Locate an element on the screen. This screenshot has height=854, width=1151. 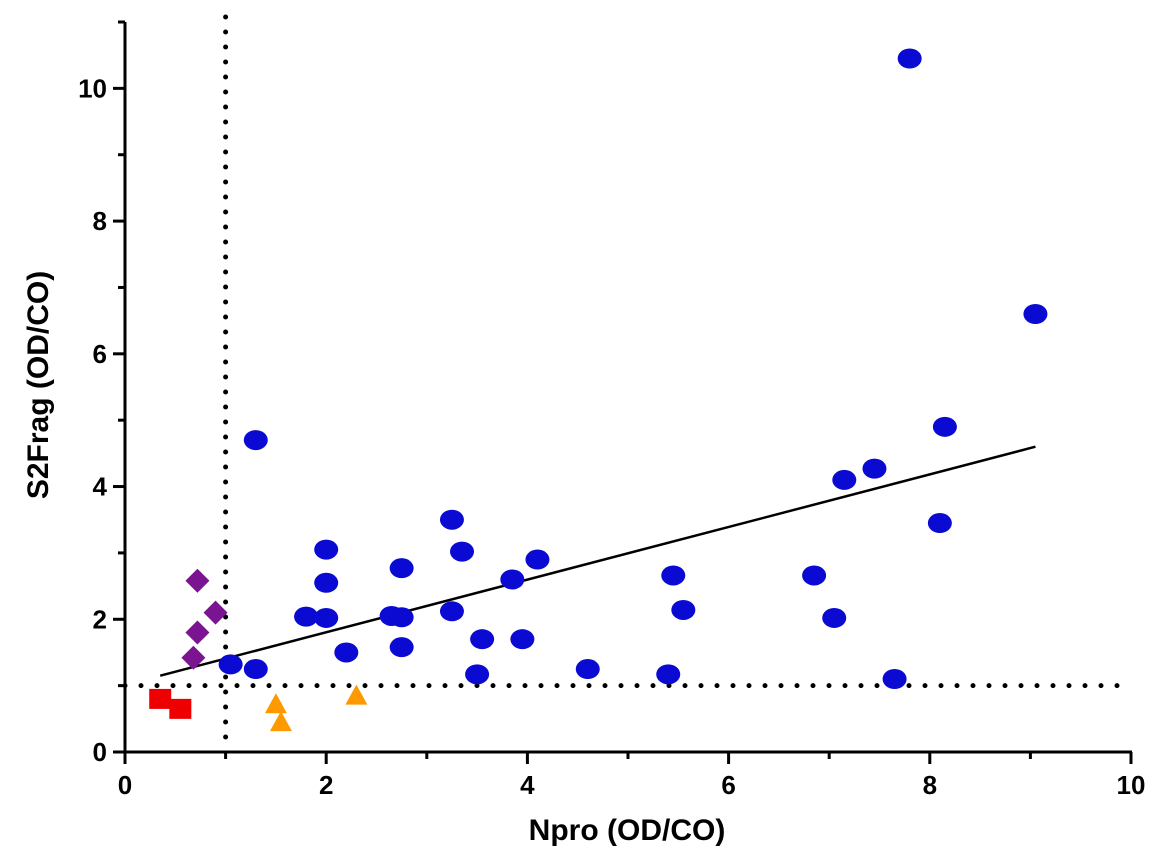
x-tick-label: 4 is located at coordinates (527, 785).